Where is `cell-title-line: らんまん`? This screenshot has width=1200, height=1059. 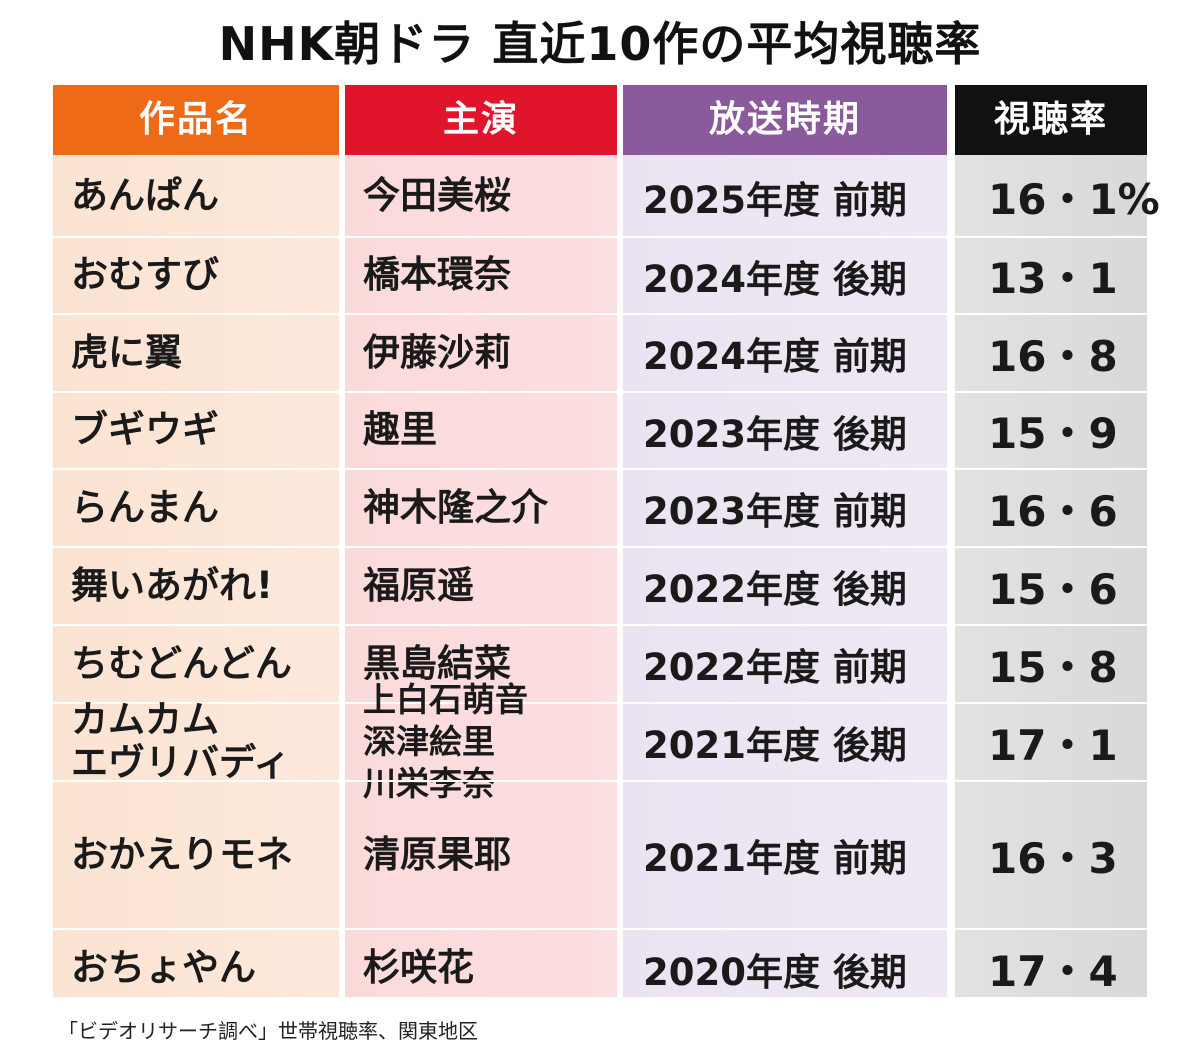
cell-title-line: らんまん is located at coordinates (145, 507).